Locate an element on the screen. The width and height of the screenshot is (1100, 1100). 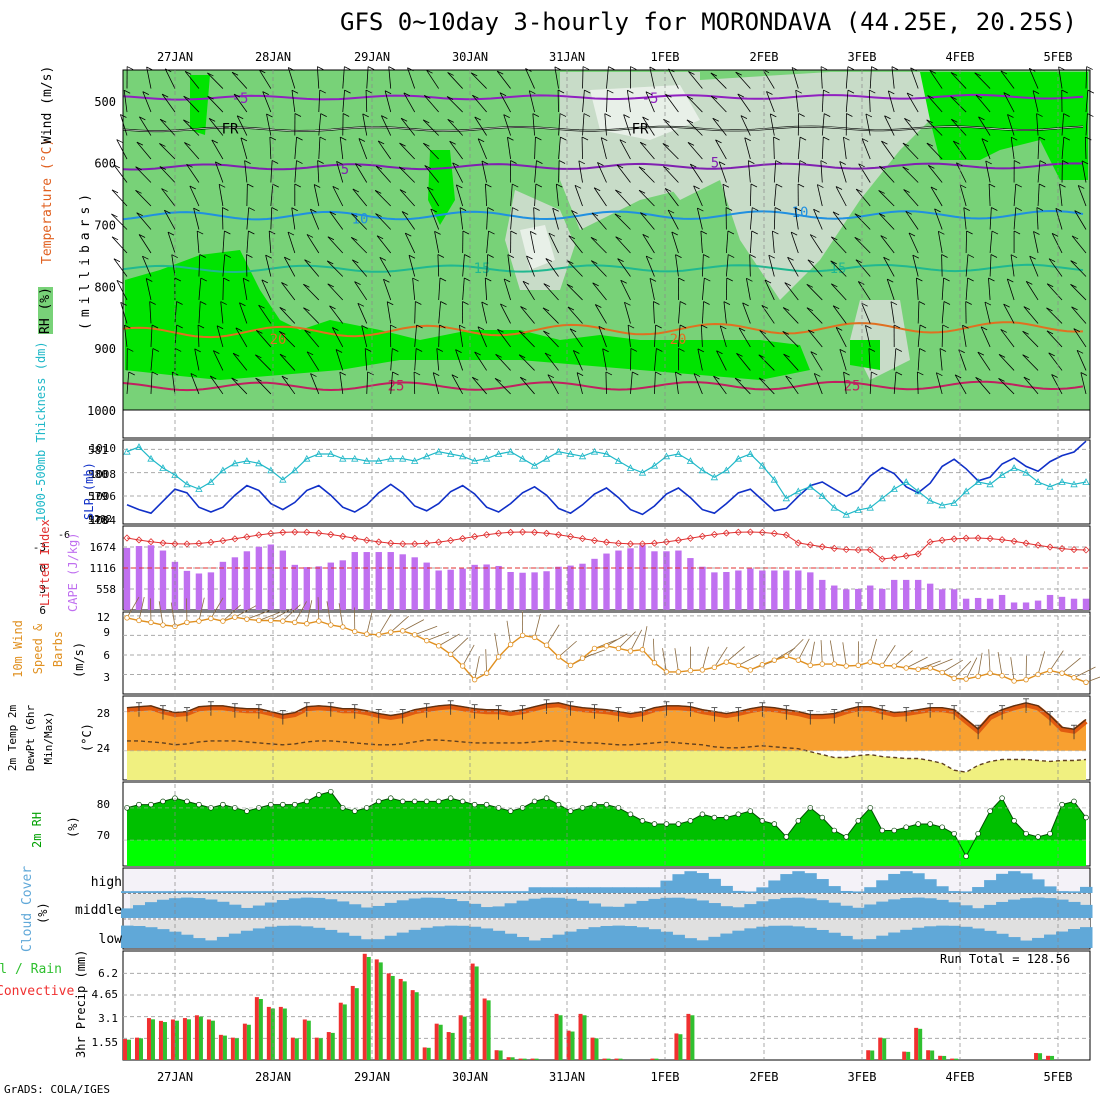
upper-air-ylabel-wind: Wind (m/s) is located at coordinates (47, 104).